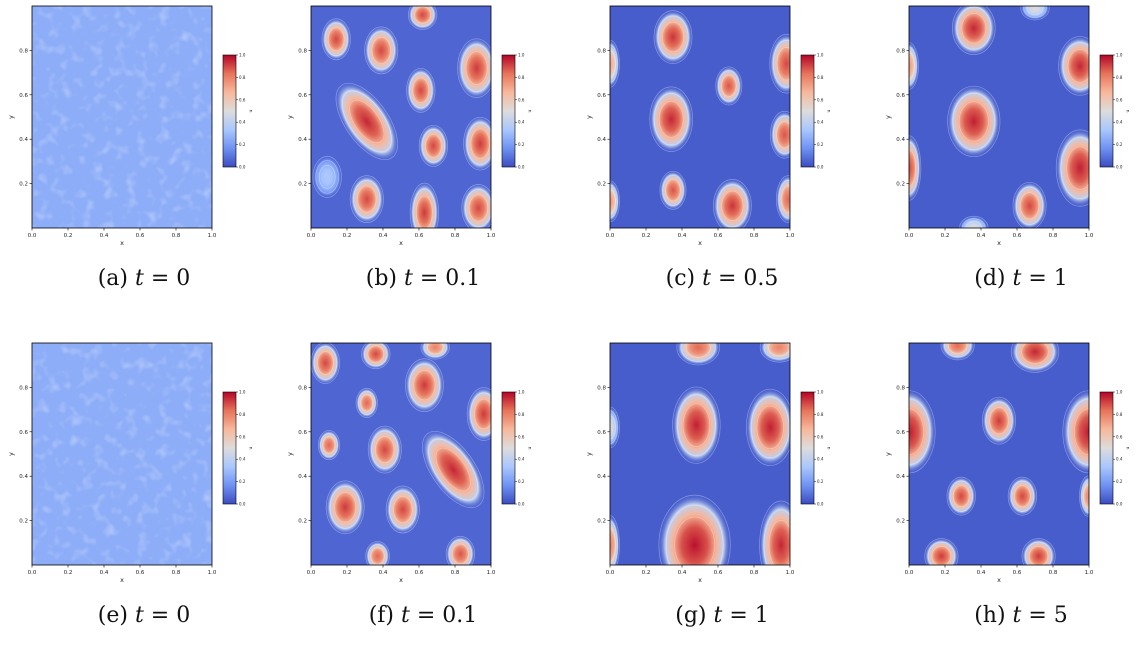 The width and height of the screenshot is (1148, 648). I want to click on panel-1-axes-frame, so click(122, 117).